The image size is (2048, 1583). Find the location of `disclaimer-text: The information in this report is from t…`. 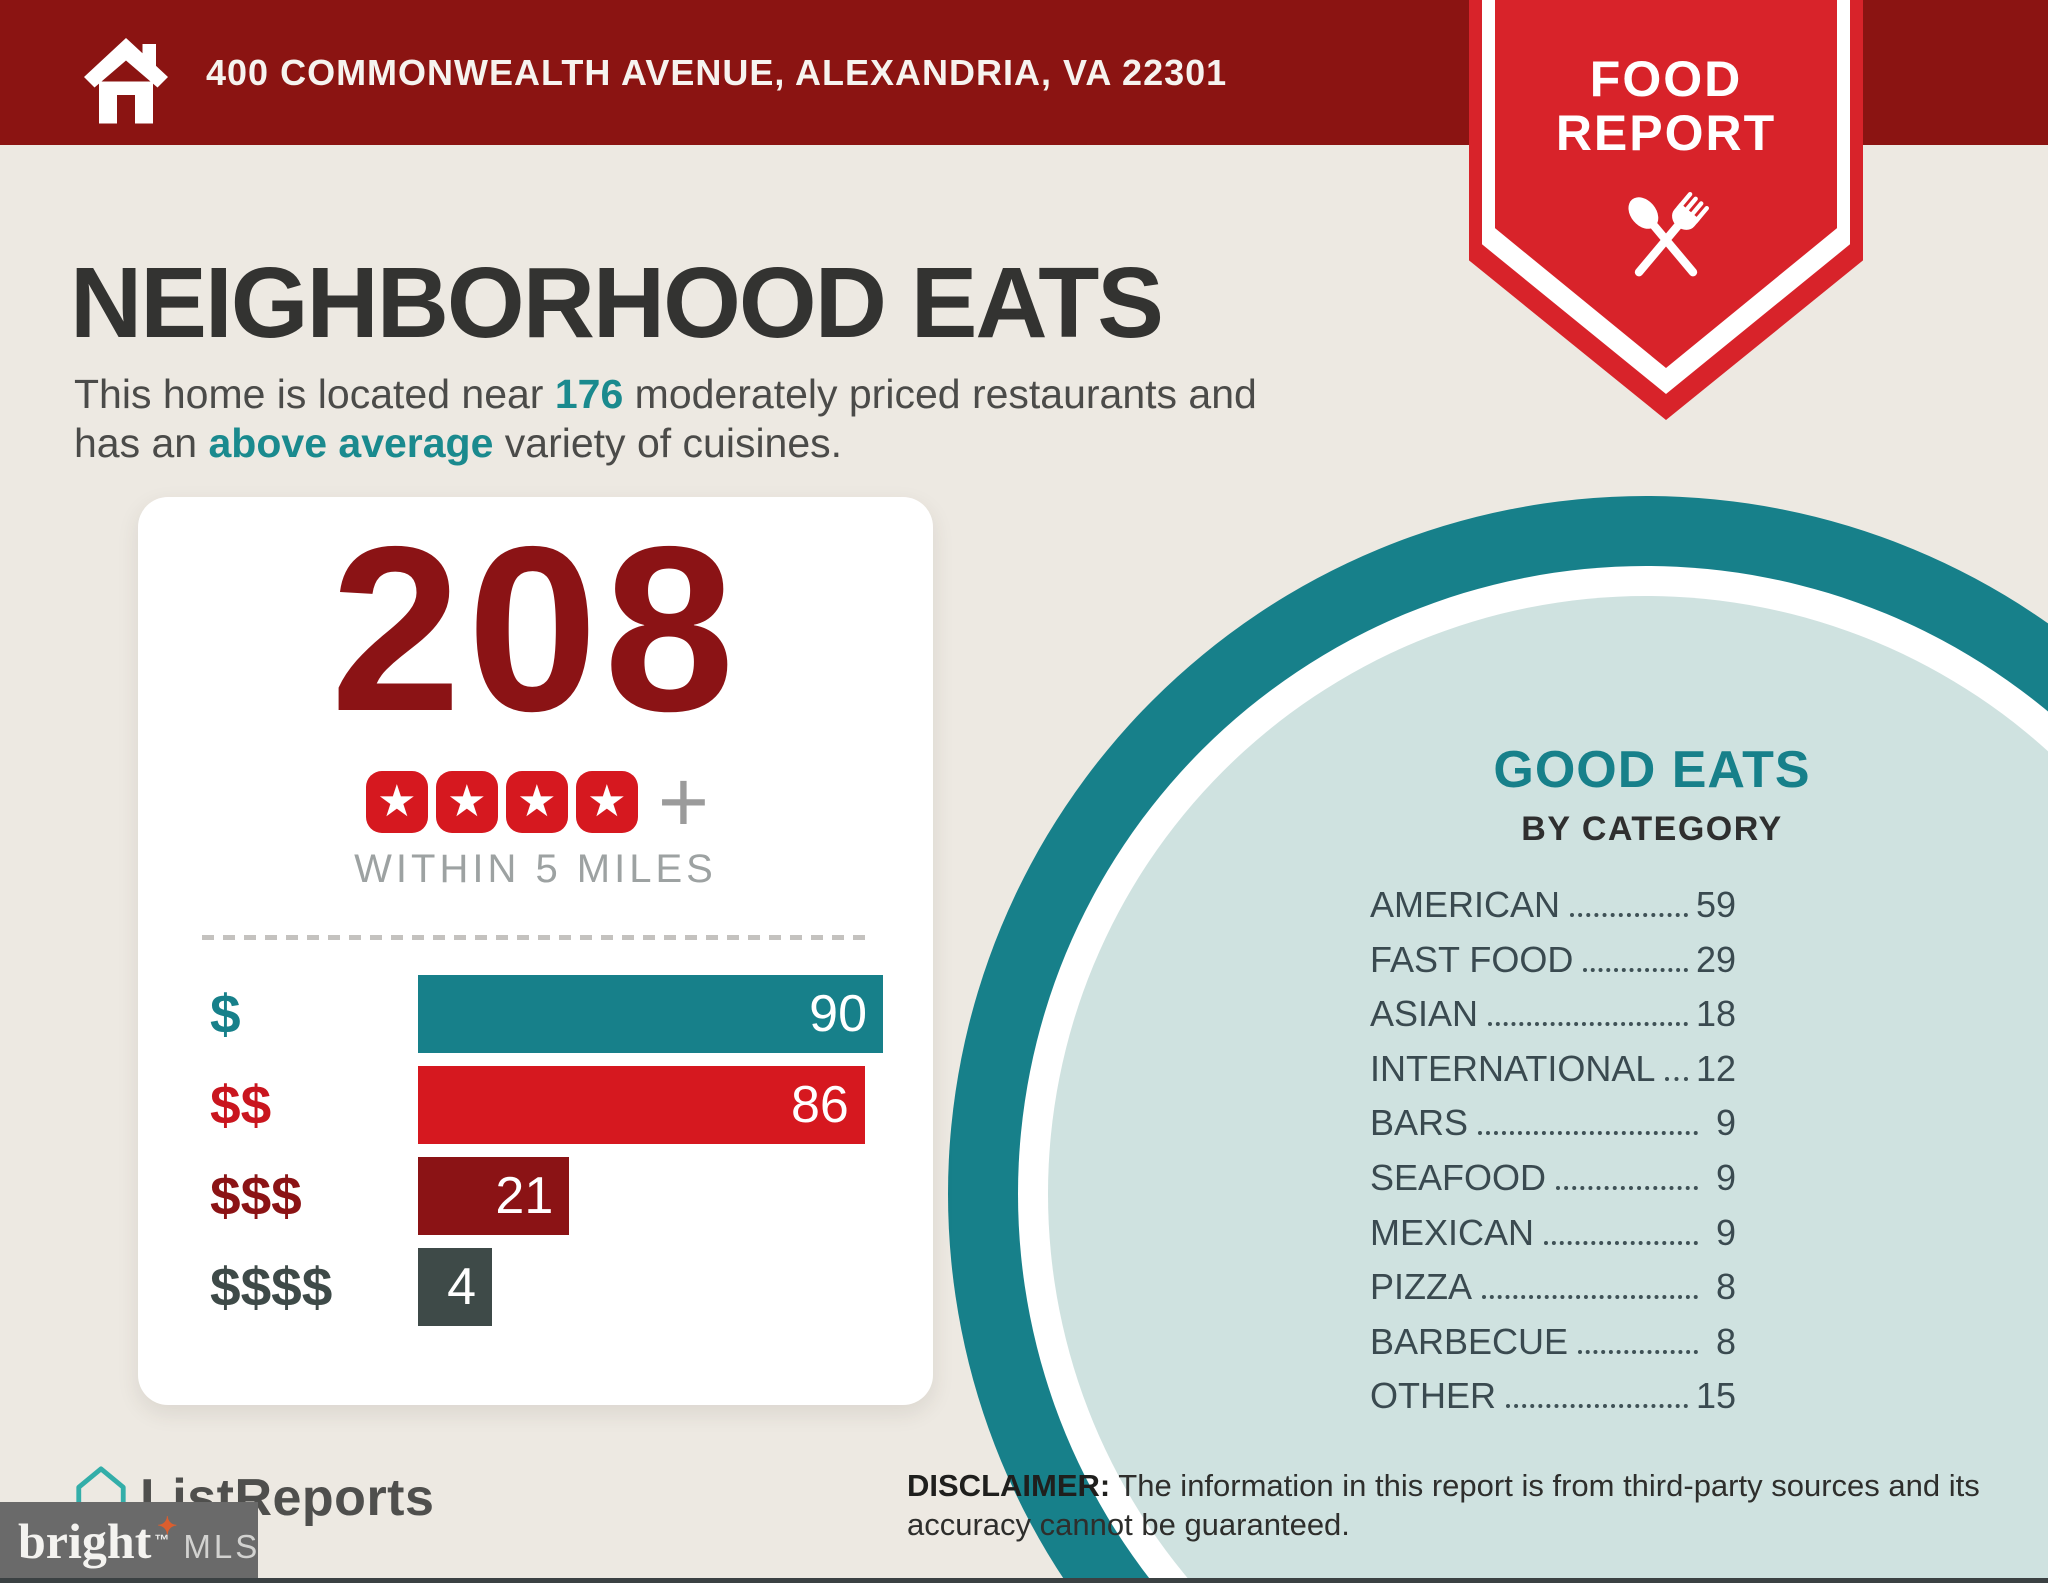

disclaimer-text: The information in this report is from t… is located at coordinates (1443, 1505).